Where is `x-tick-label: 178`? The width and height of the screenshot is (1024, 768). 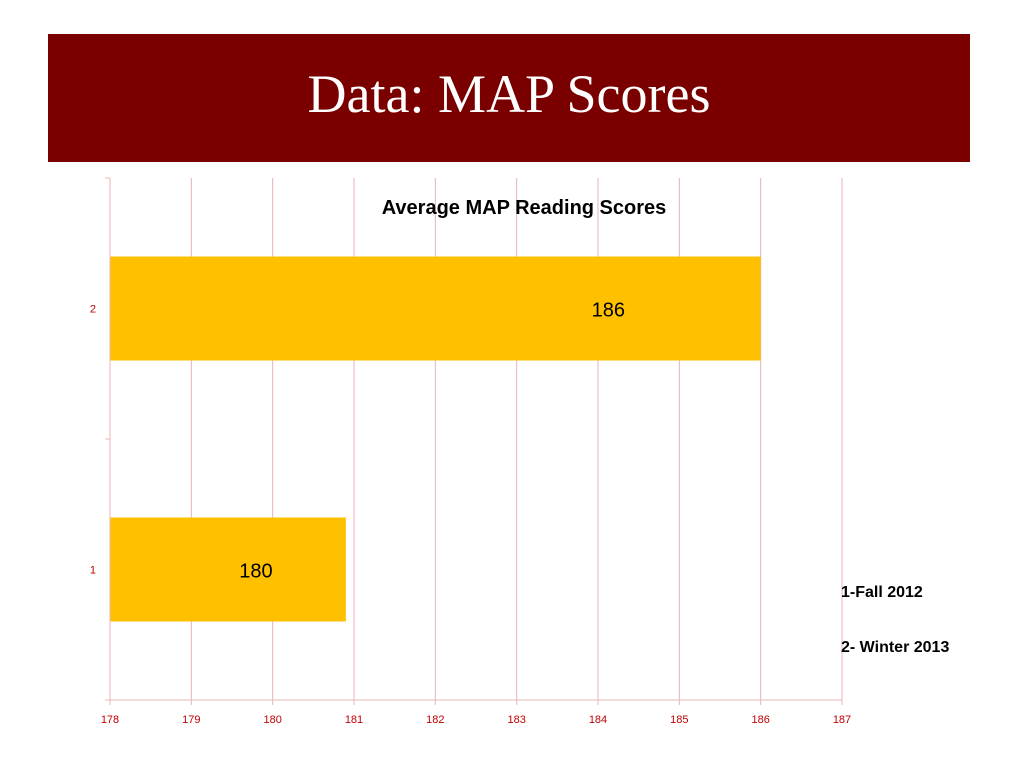
x-tick-label: 178 is located at coordinates (110, 720).